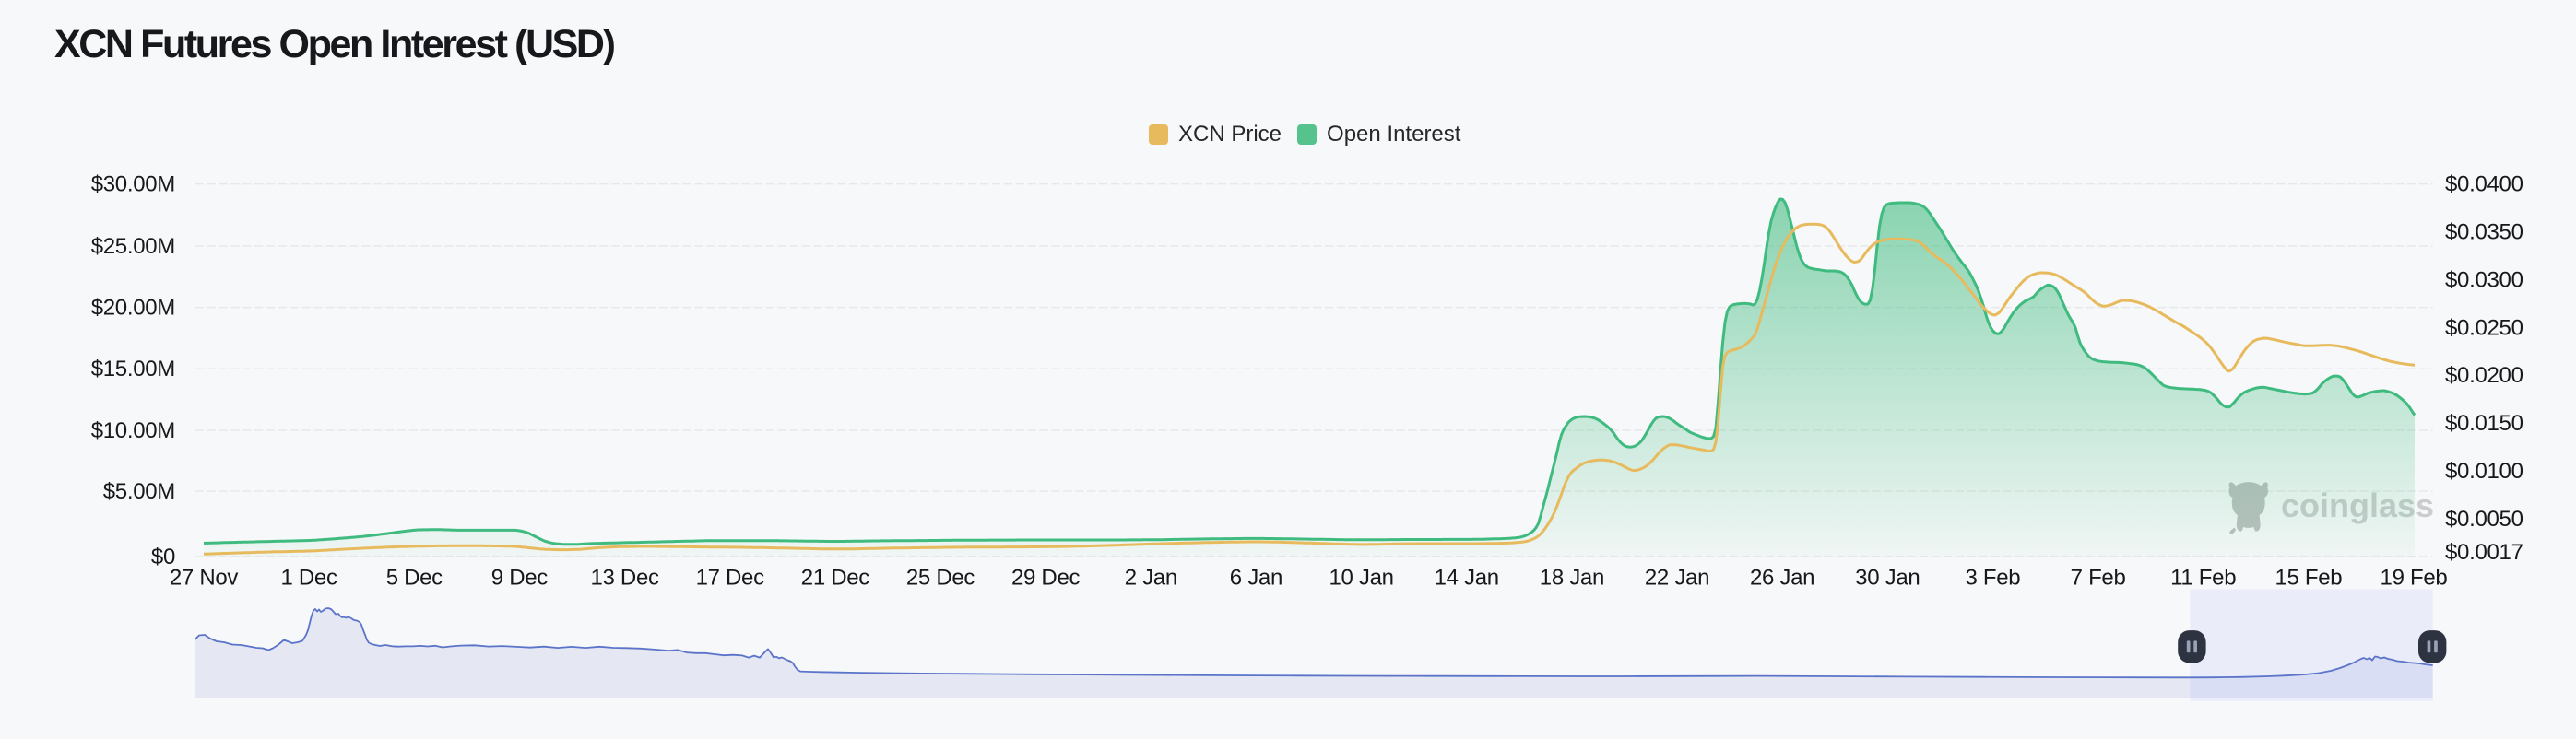  What do you see at coordinates (2484, 327) in the screenshot?
I see `svg-text: $0.0250` at bounding box center [2484, 327].